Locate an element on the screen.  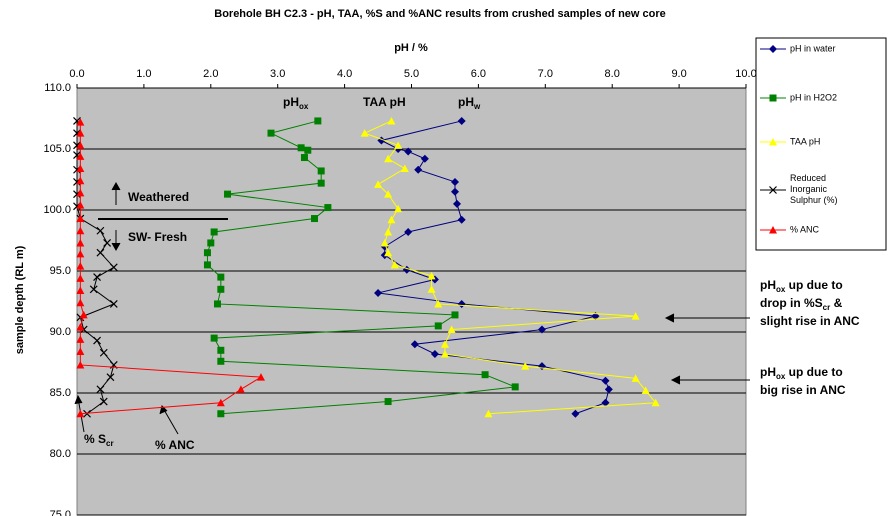
y-tick-label: 100.0 is located at coordinates (57, 210).